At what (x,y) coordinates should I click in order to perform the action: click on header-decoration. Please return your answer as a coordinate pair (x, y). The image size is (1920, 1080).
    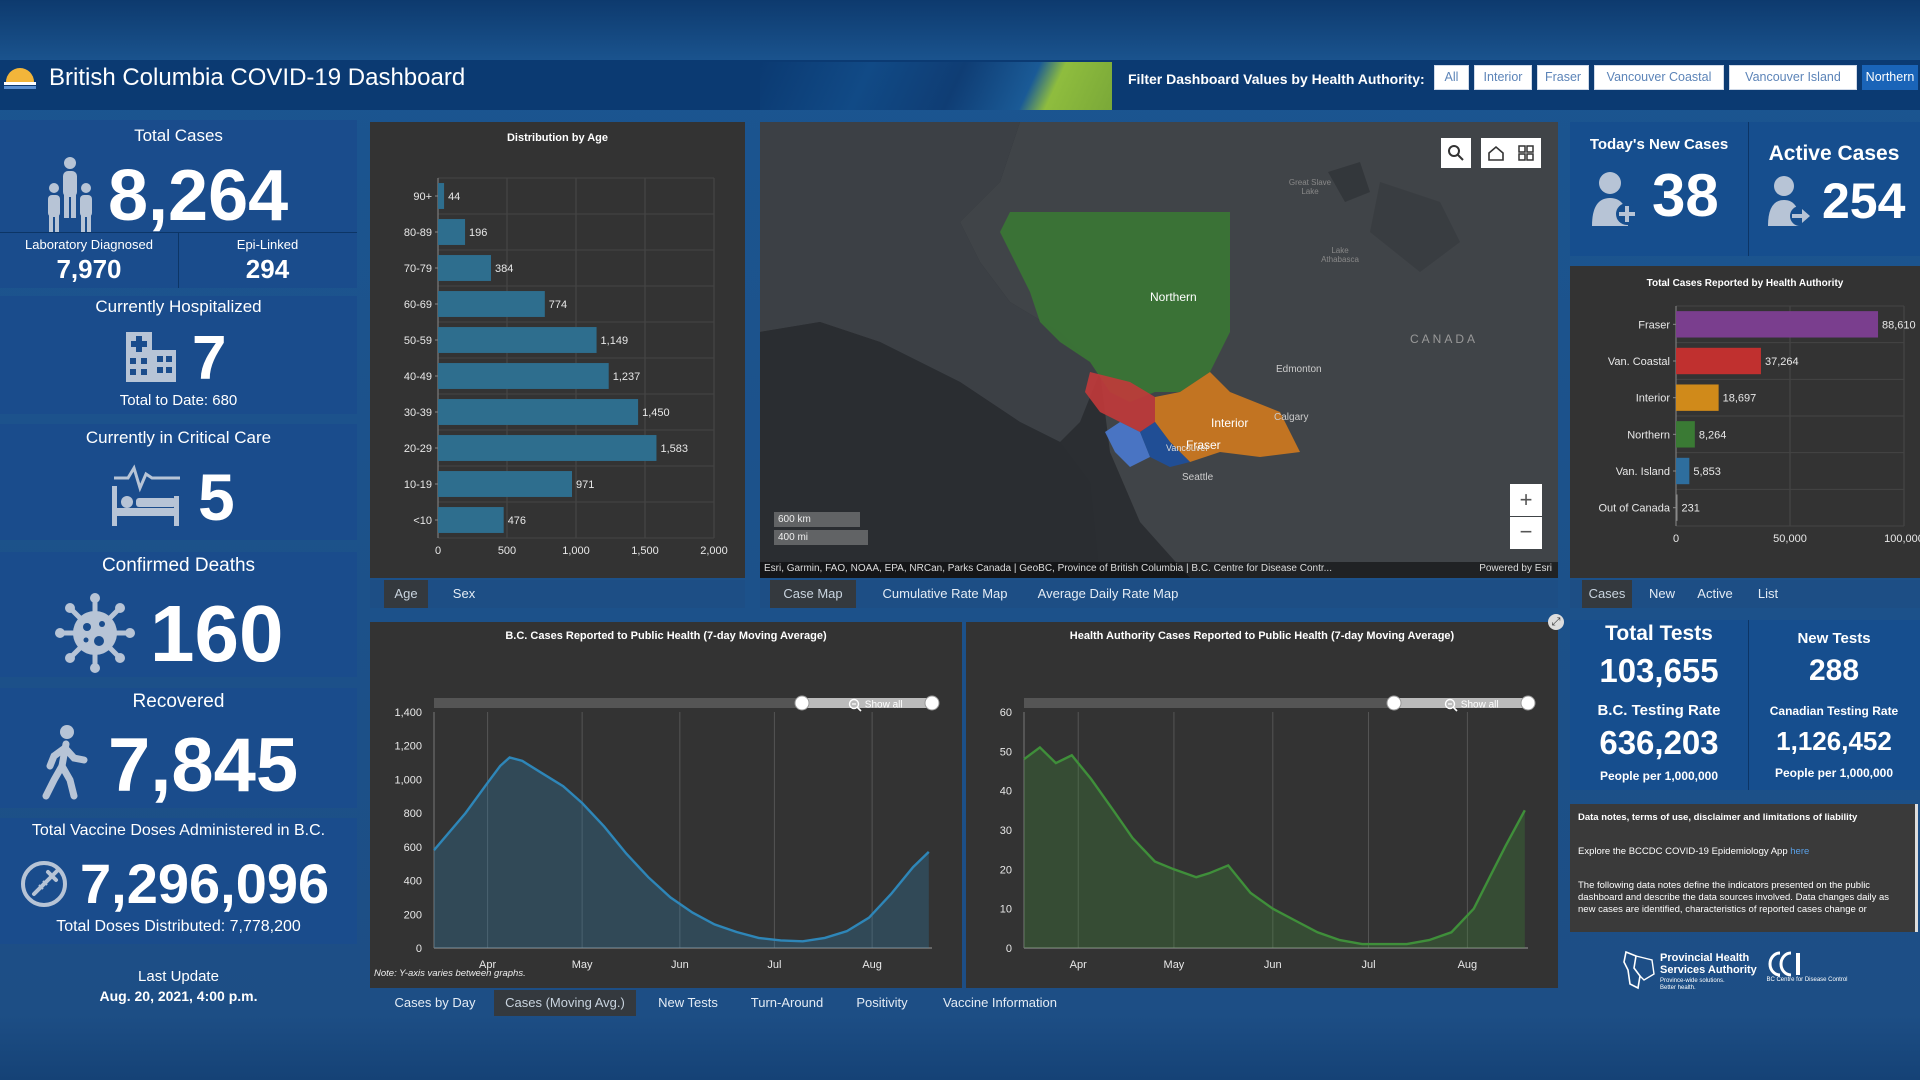
    Looking at the image, I should click on (936, 86).